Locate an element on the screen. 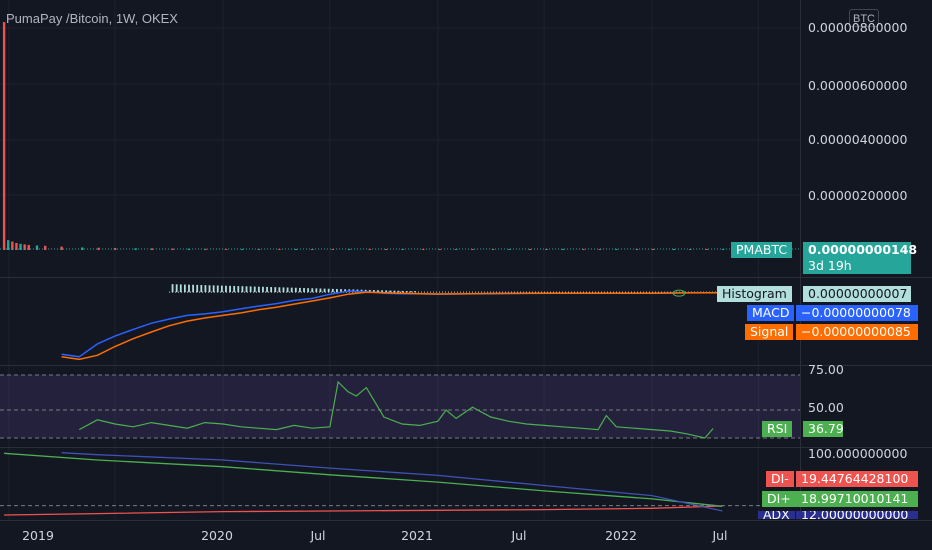 The height and width of the screenshot is (550, 932). di-plus-line is located at coordinates (363, 479).